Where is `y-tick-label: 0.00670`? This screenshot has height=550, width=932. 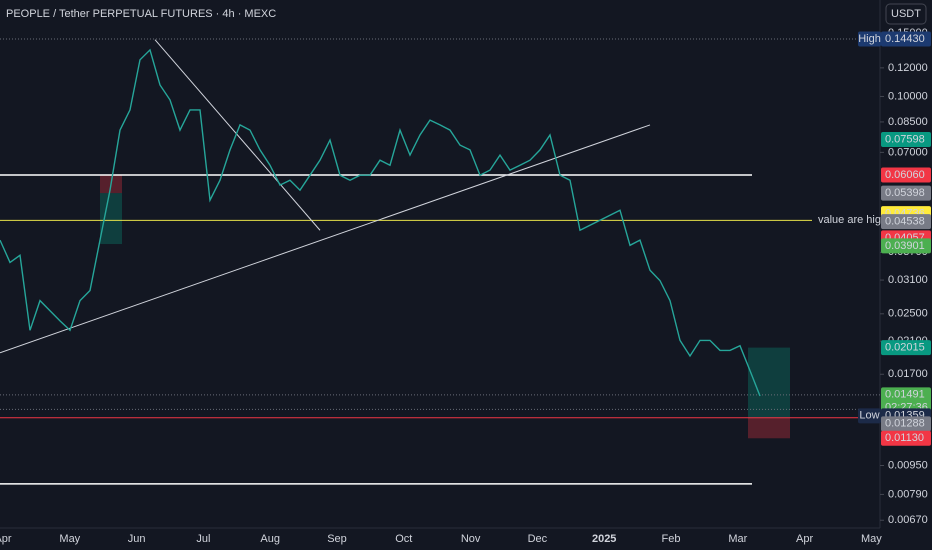 y-tick-label: 0.00670 is located at coordinates (908, 520).